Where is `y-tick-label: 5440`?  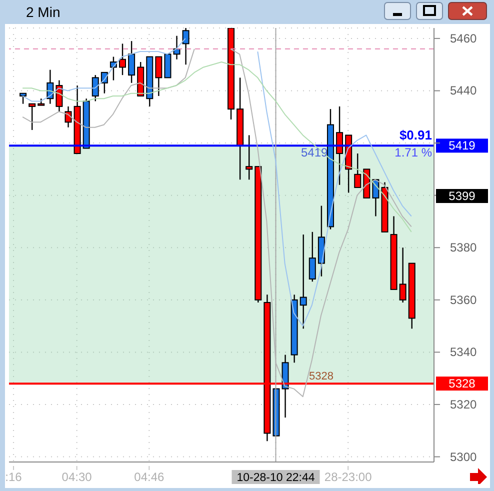
y-tick-label: 5440 is located at coordinates (464, 91).